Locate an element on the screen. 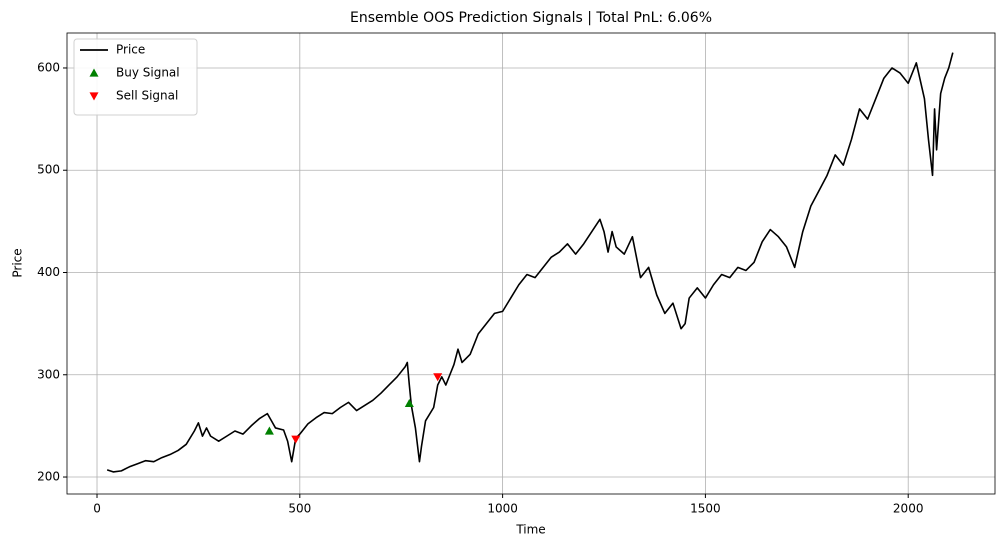  y-tick-label: 400 is located at coordinates (48, 272).